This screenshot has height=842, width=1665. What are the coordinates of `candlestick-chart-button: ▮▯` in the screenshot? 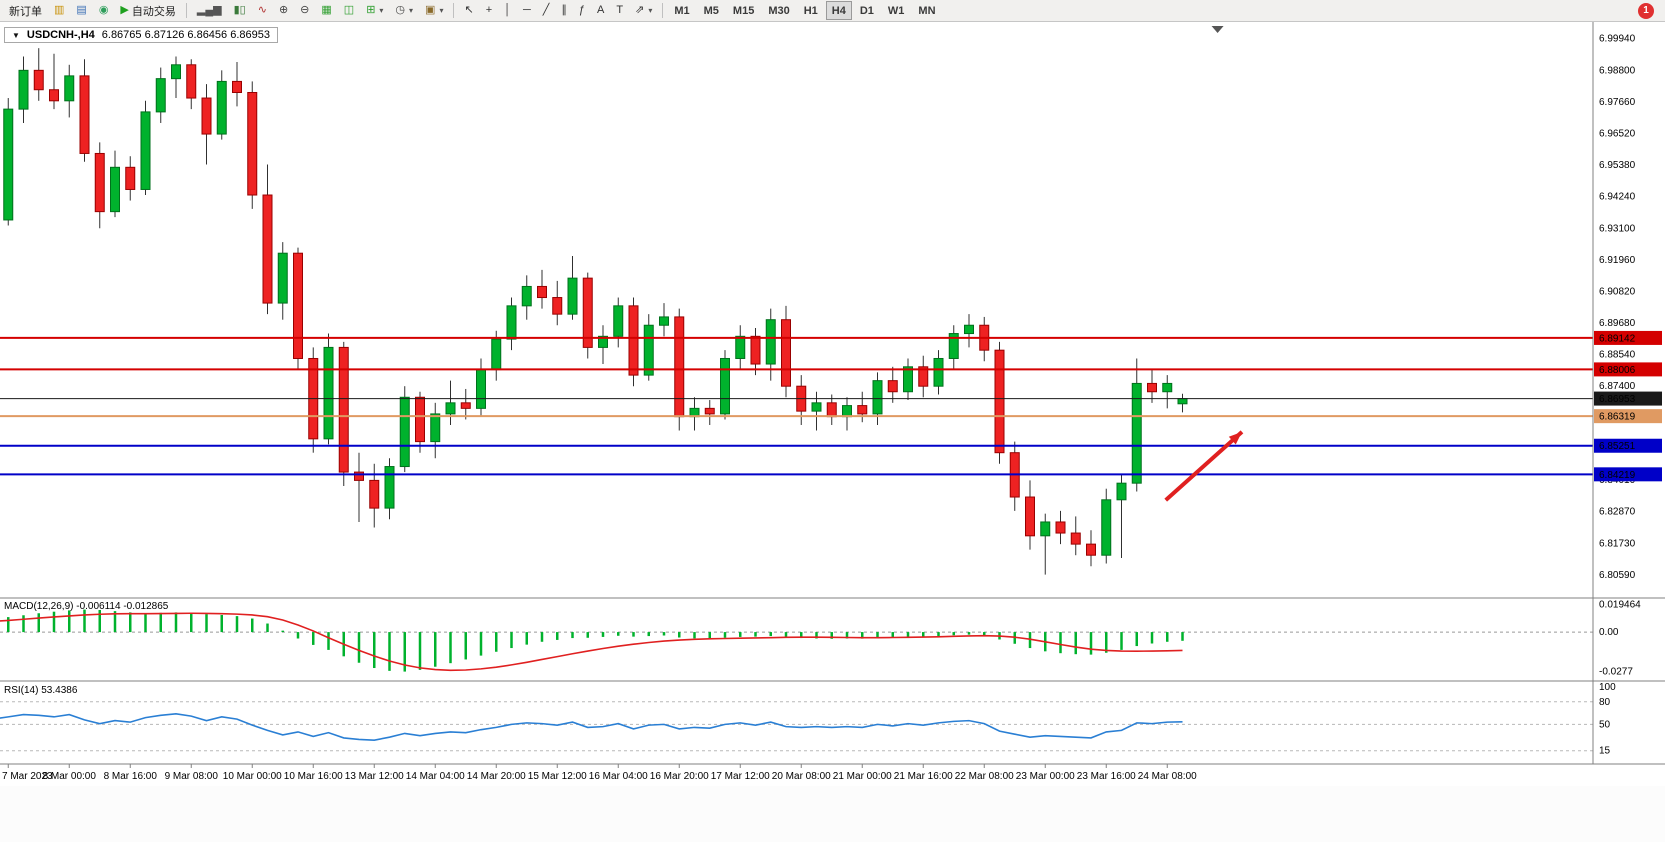 It's located at (240, 10).